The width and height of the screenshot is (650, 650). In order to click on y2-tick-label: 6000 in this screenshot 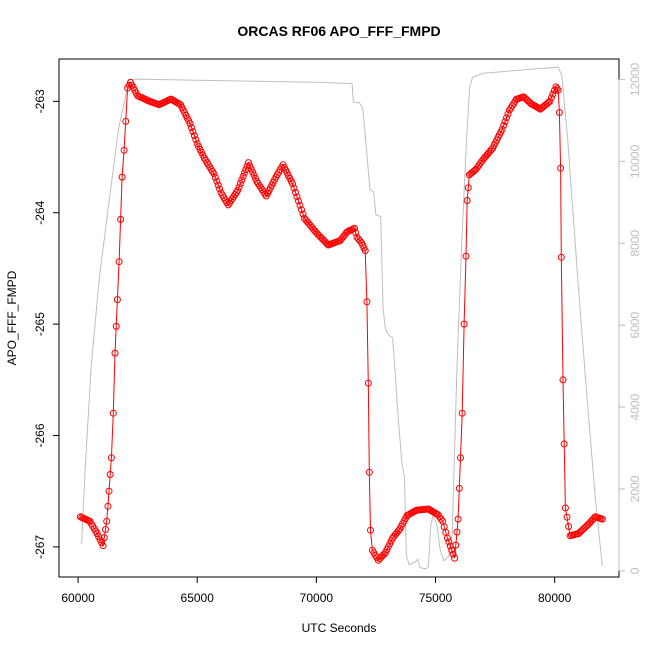, I will do `click(635, 325)`.